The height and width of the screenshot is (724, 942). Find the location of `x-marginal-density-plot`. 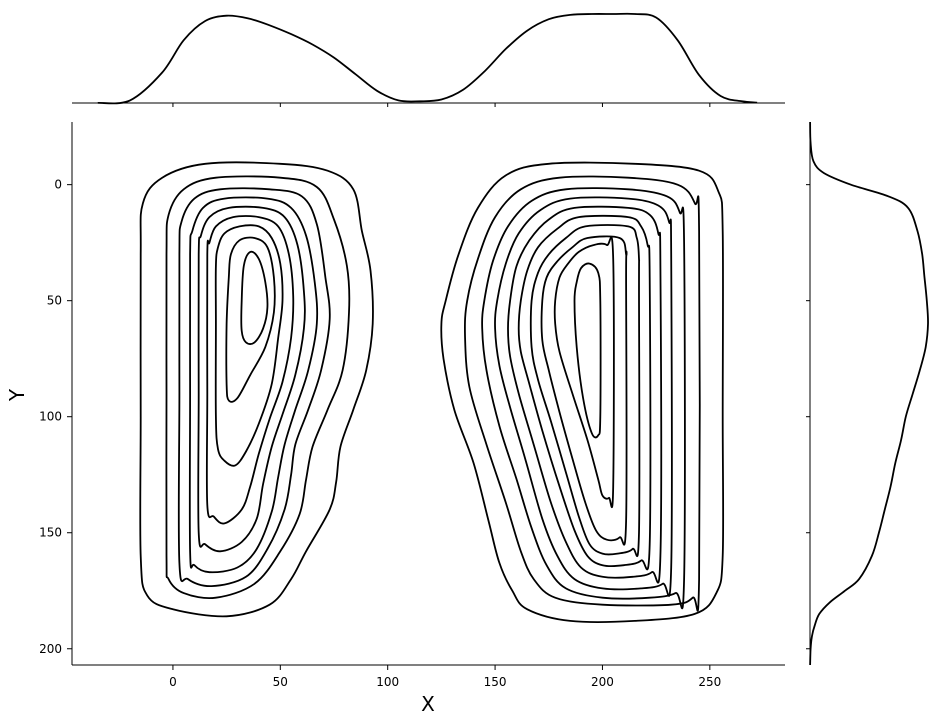

x-marginal-density-plot is located at coordinates (428, 59).